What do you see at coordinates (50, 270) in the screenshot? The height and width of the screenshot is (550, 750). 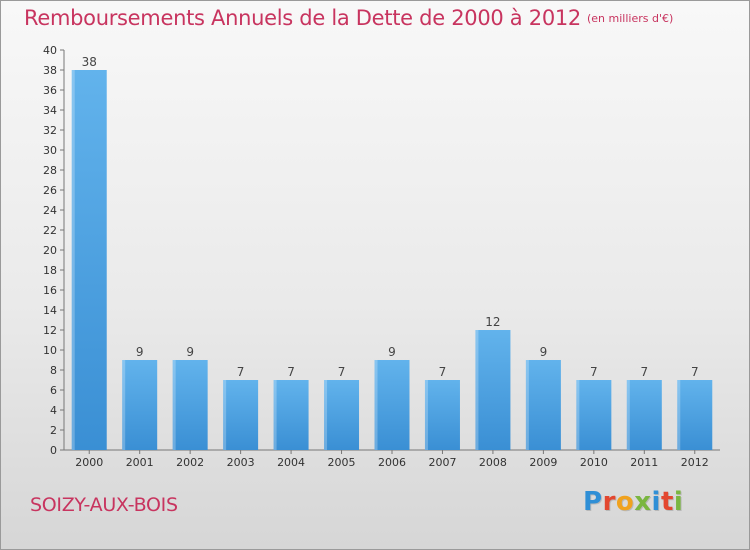 I see `y-tick-label: 18` at bounding box center [50, 270].